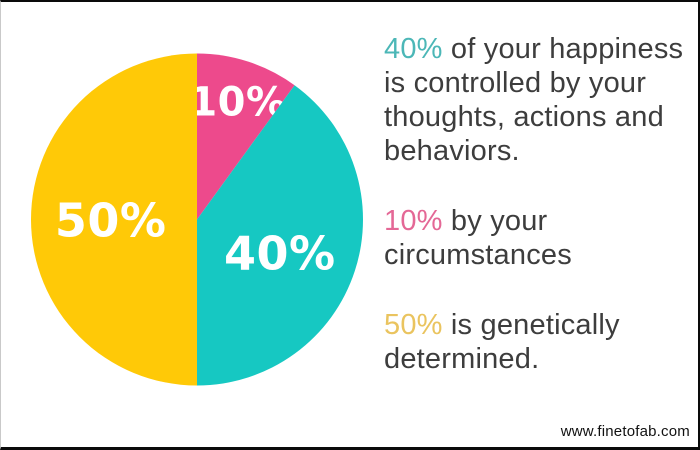 The image size is (700, 450). Describe the element at coordinates (246, 136) in the screenshot. I see `pie-slice-circumstances` at that location.